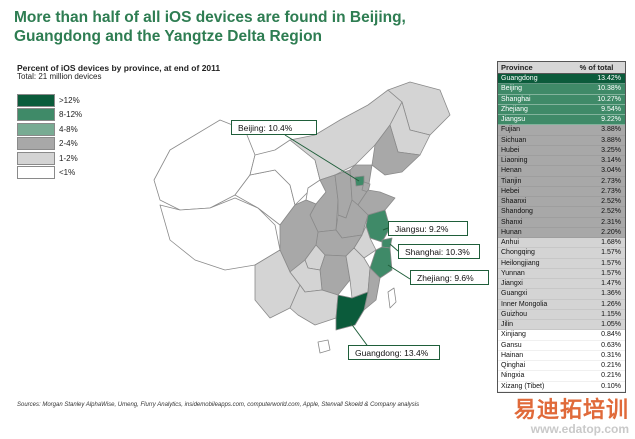 This screenshot has width=635, height=439. I want to click on row-province: Shaanxi, so click(514, 201).